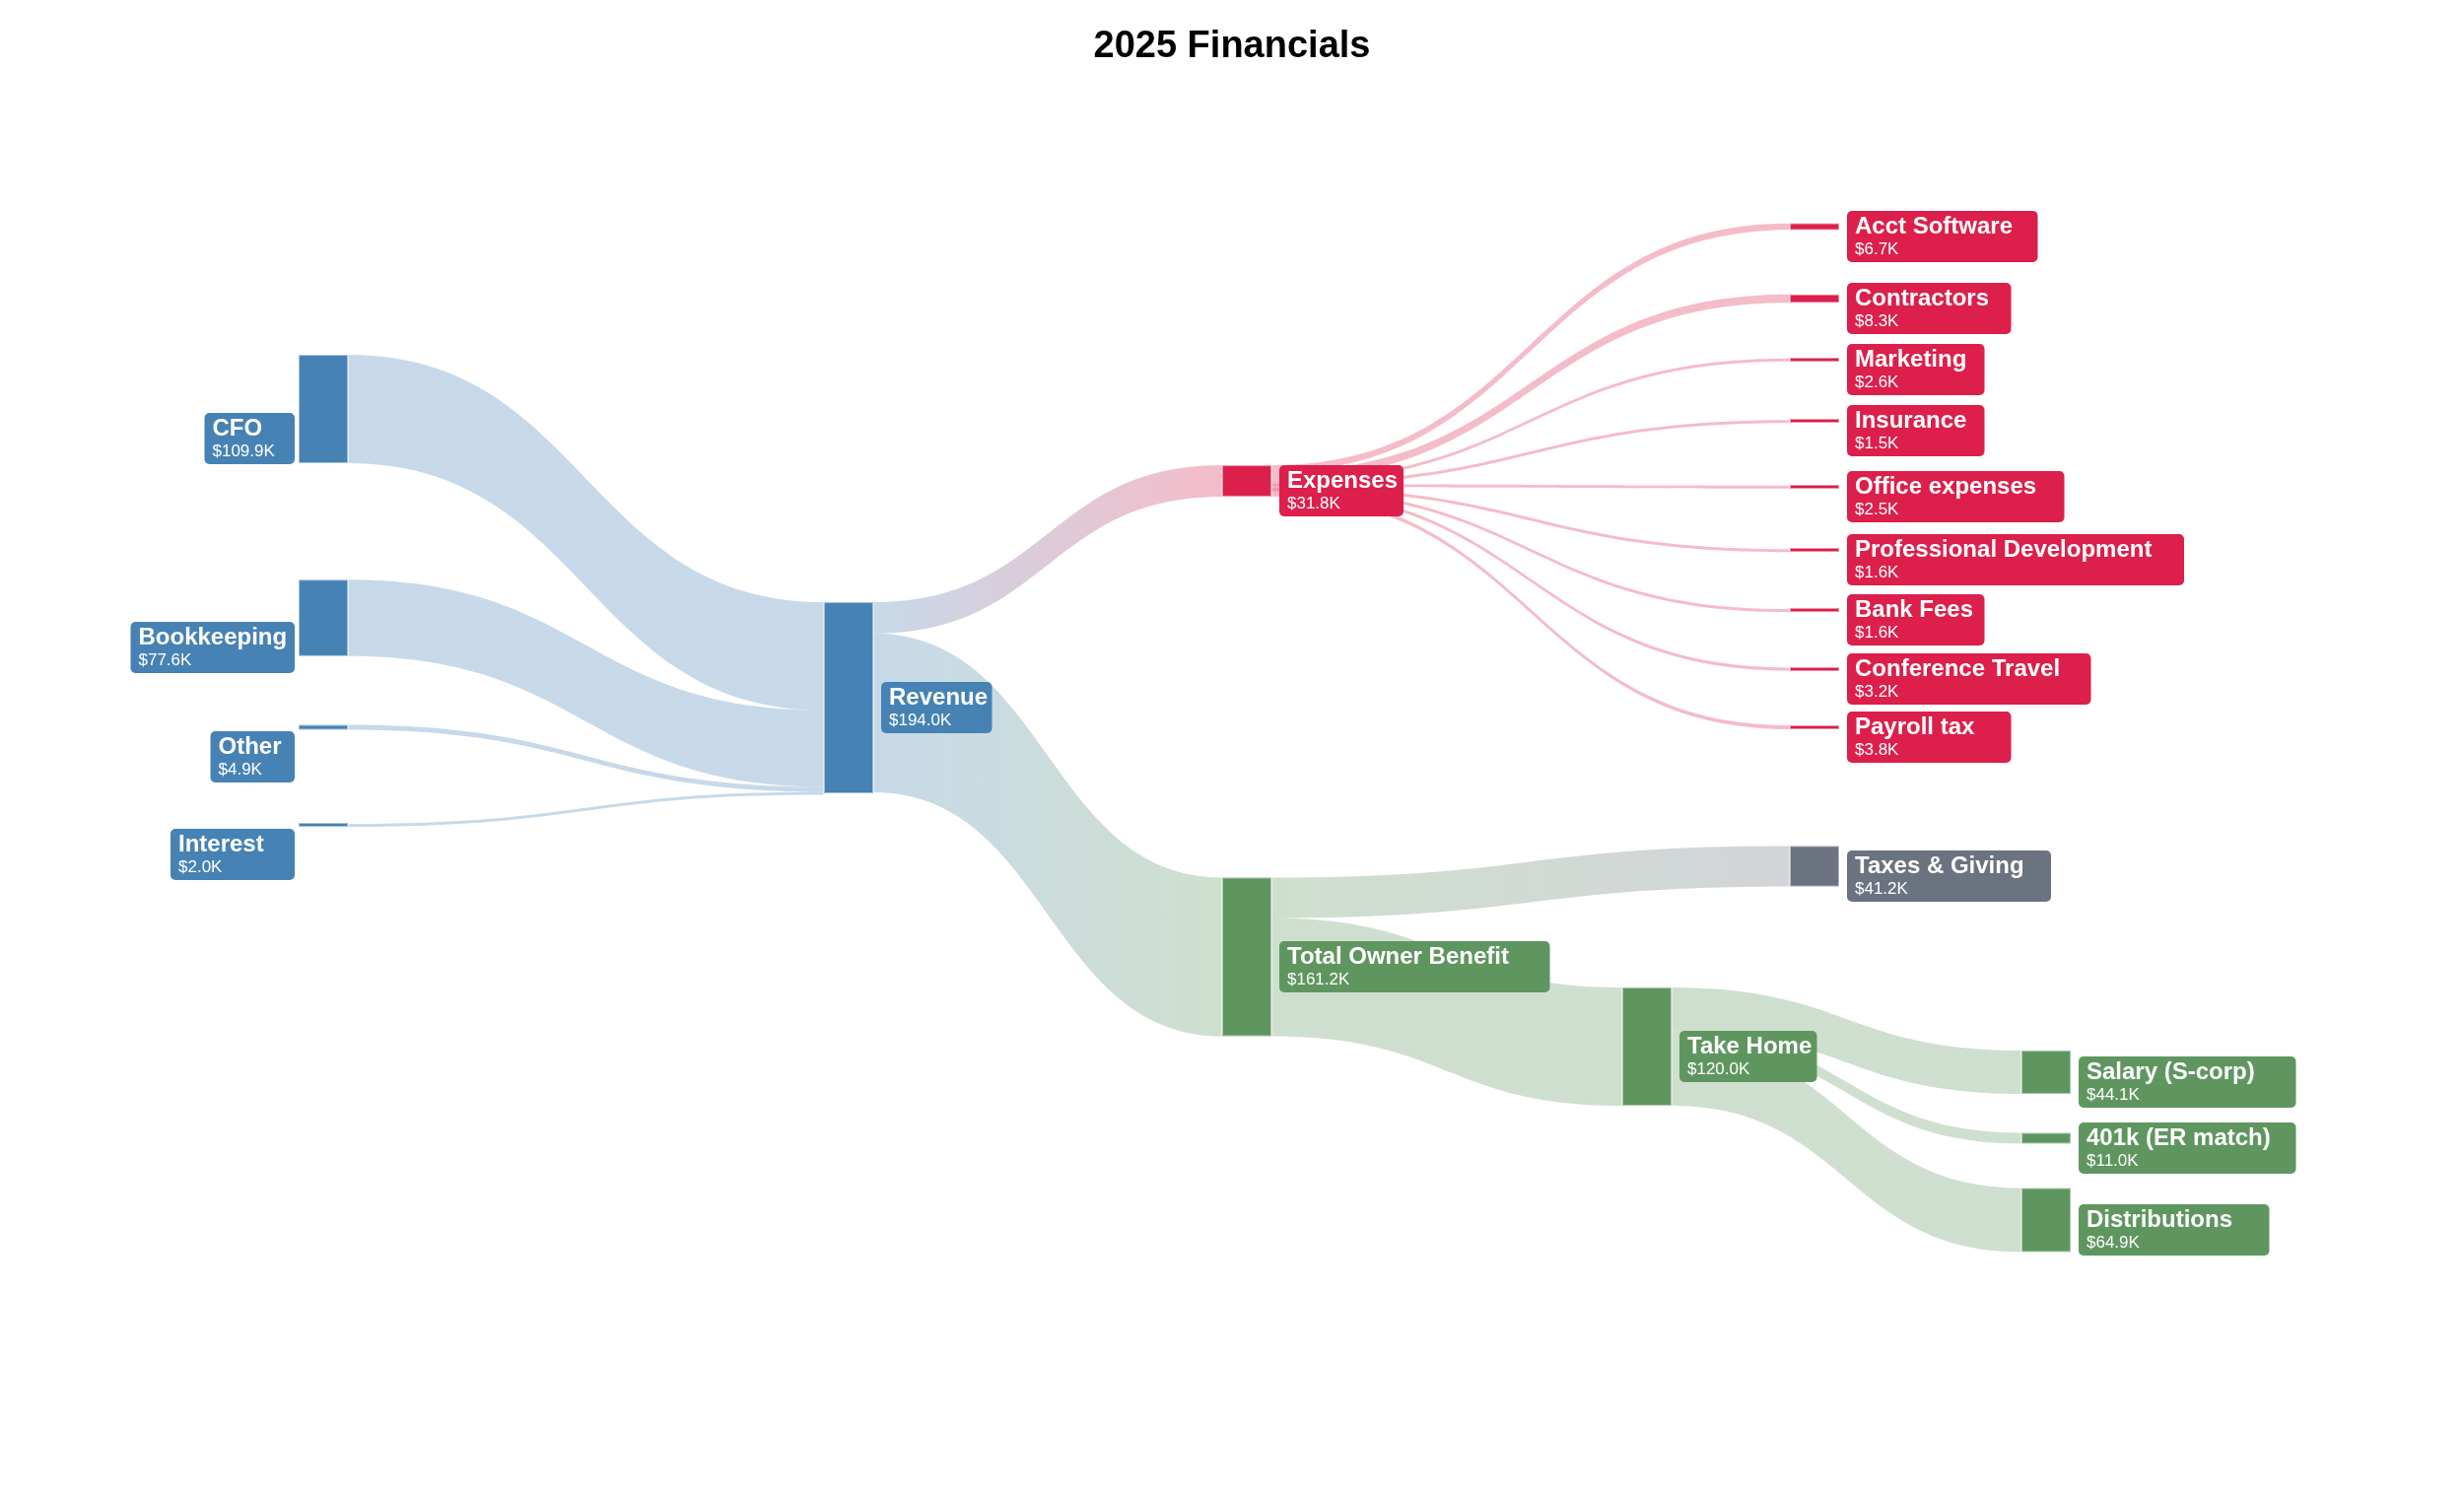  I want to click on category-label: Professional Development, so click(2004, 548).